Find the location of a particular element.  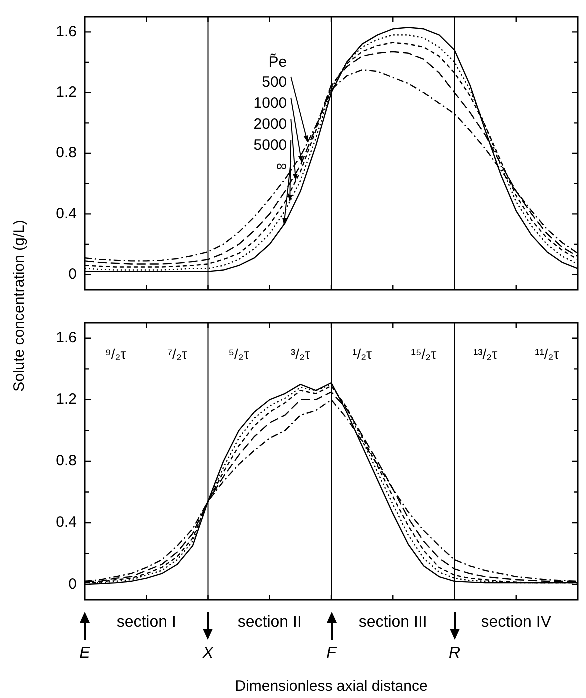

legend-title: P̃e is located at coordinates (278, 63).